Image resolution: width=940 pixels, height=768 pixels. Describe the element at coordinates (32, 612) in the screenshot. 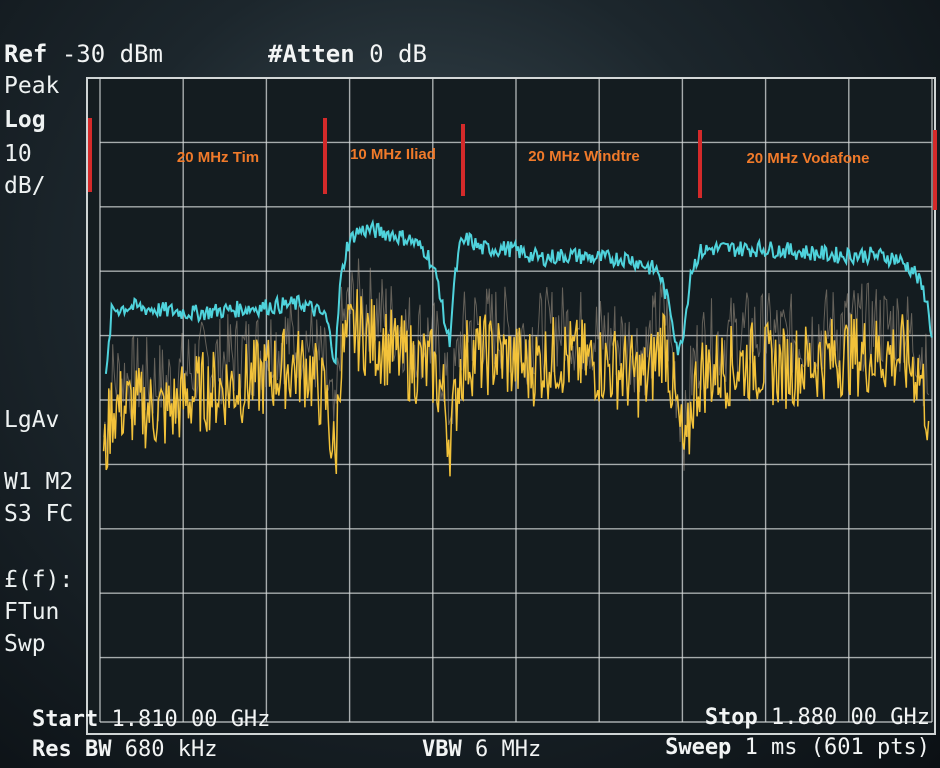

I see `function-2: FTun` at that location.